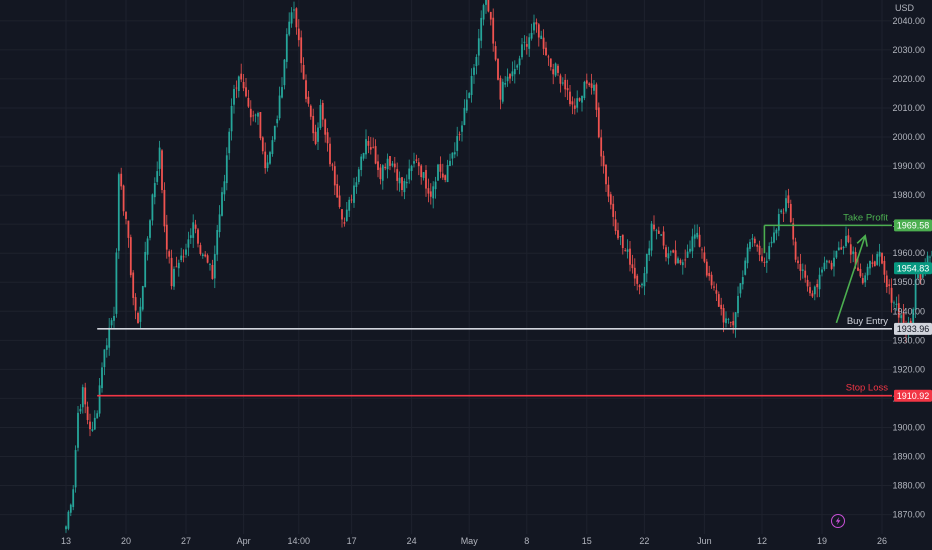  I want to click on x-tick-label: 17, so click(352, 541).